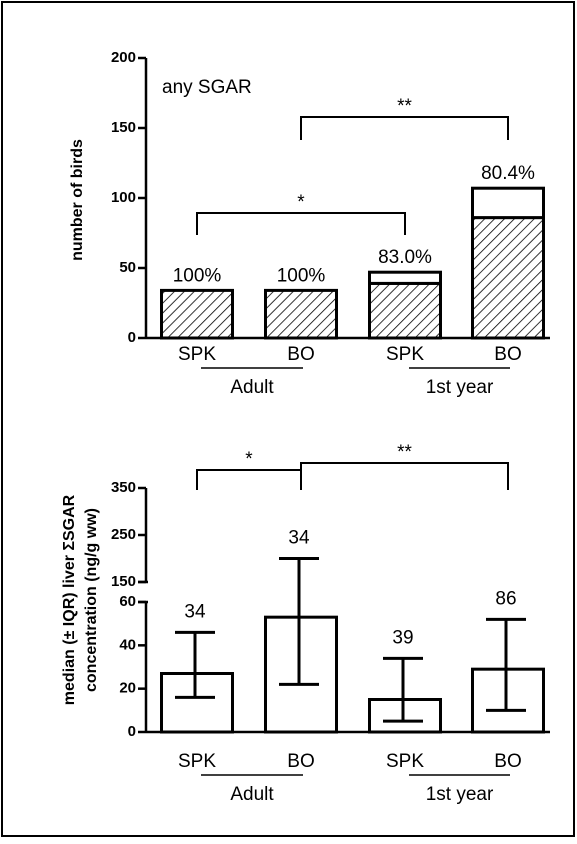  Describe the element at coordinates (127, 644) in the screenshot. I see `y-tick-label: 40` at that location.